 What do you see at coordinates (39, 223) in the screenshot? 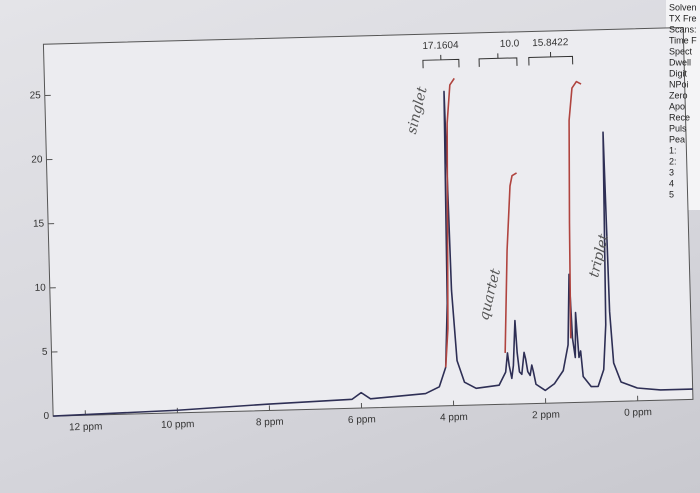
I see `y-tick-label: 15` at bounding box center [39, 223].